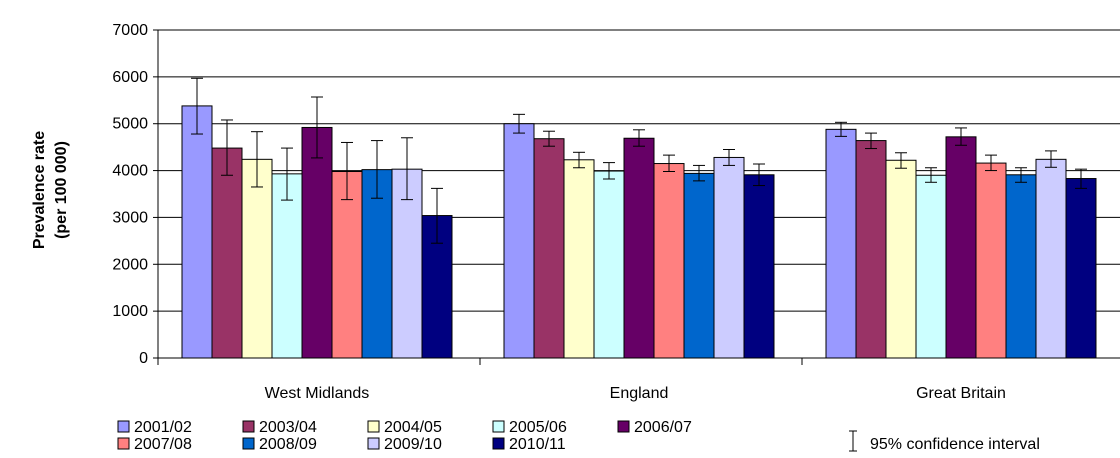 The height and width of the screenshot is (458, 1120). What do you see at coordinates (61, 190) in the screenshot?
I see `y-axis-title-line2: (per 100 000)` at bounding box center [61, 190].